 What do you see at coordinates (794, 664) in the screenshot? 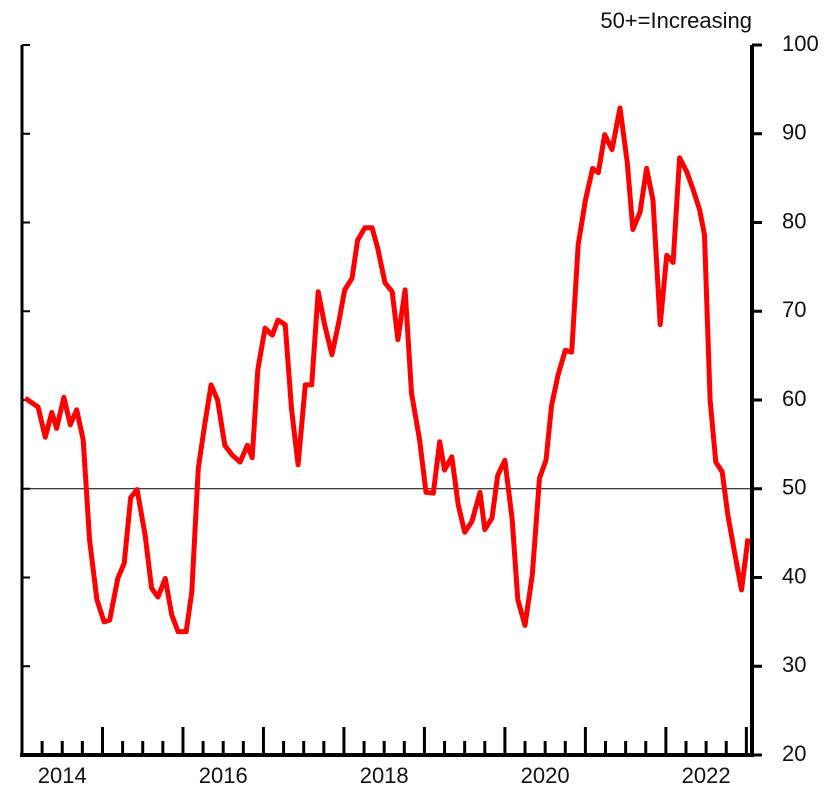
I see `y-tick-label: 30` at bounding box center [794, 664].